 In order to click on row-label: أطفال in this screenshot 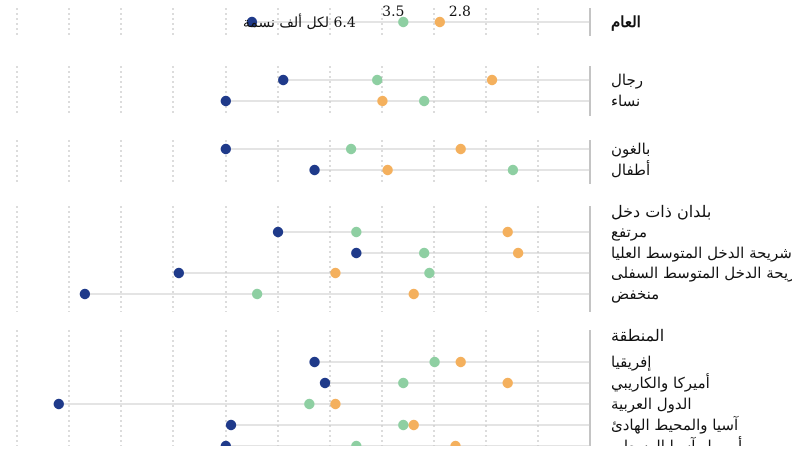, I will do `click(630, 169)`.